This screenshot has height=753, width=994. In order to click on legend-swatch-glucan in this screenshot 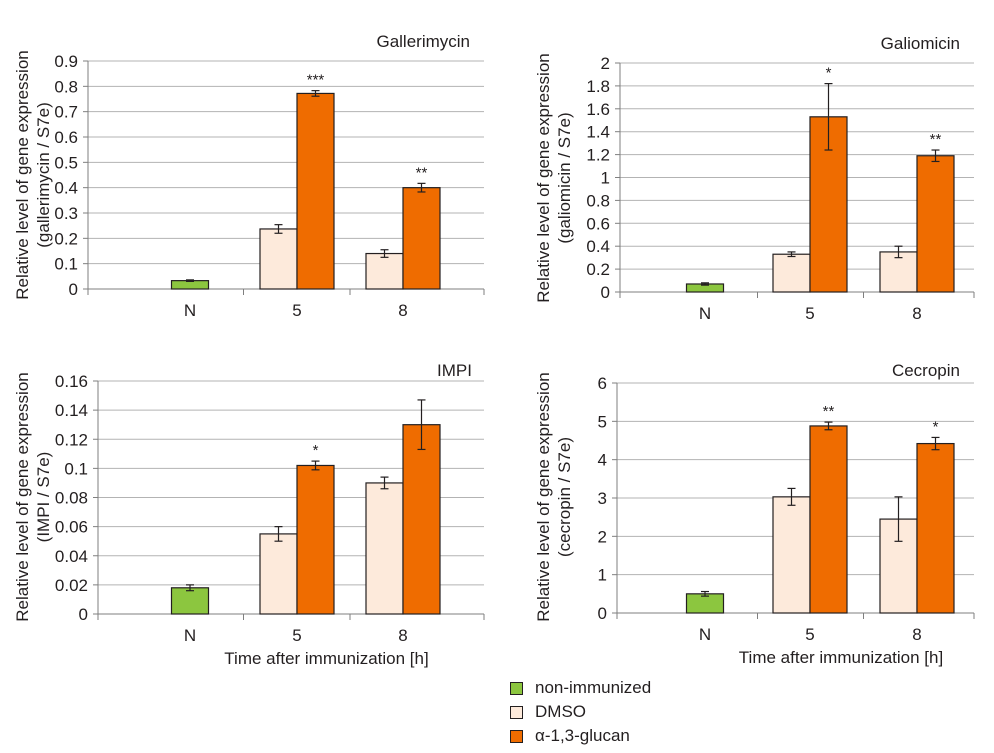, I will do `click(516, 736)`.